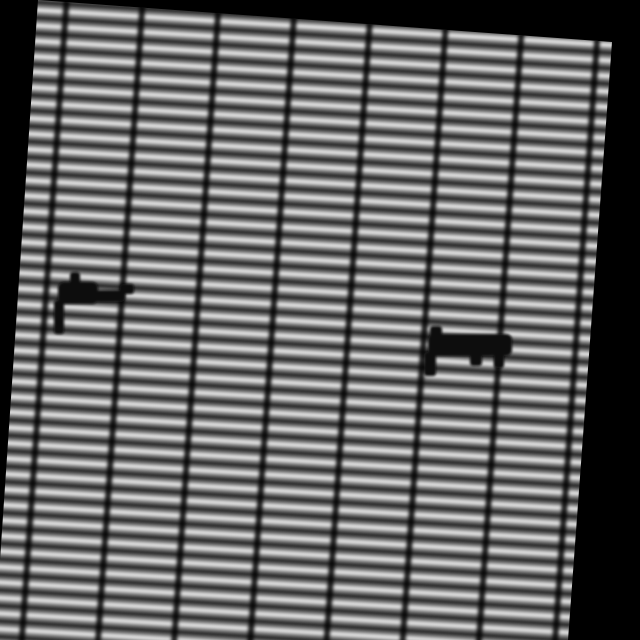 Image resolution: width=640 pixels, height=640 pixels. What do you see at coordinates (468, 351) in the screenshot?
I see `blob-right` at bounding box center [468, 351].